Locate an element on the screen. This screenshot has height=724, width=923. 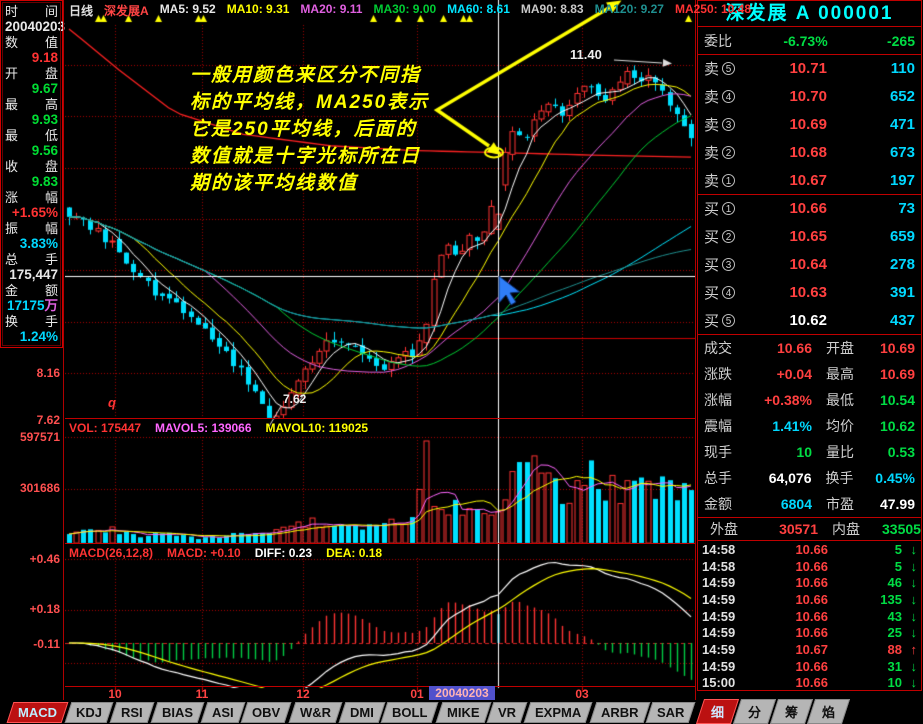
tab-label: VR is located at coordinates (507, 712).